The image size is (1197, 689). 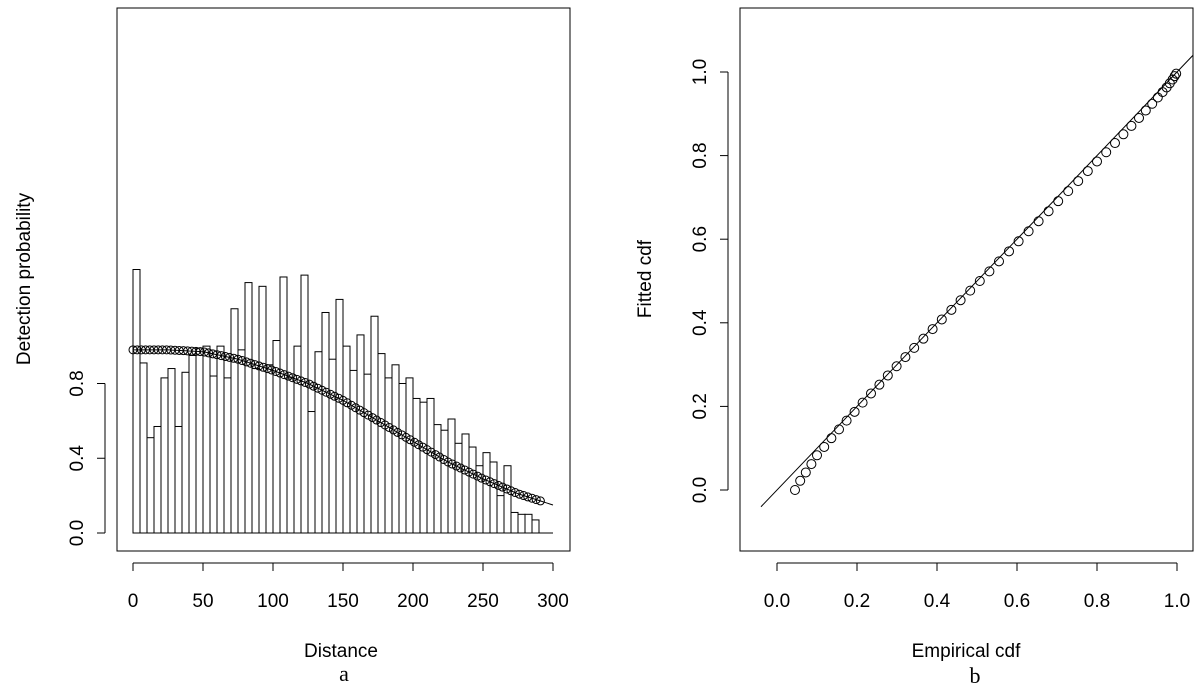 I want to click on panel-b-letter: b, so click(x=975, y=675).